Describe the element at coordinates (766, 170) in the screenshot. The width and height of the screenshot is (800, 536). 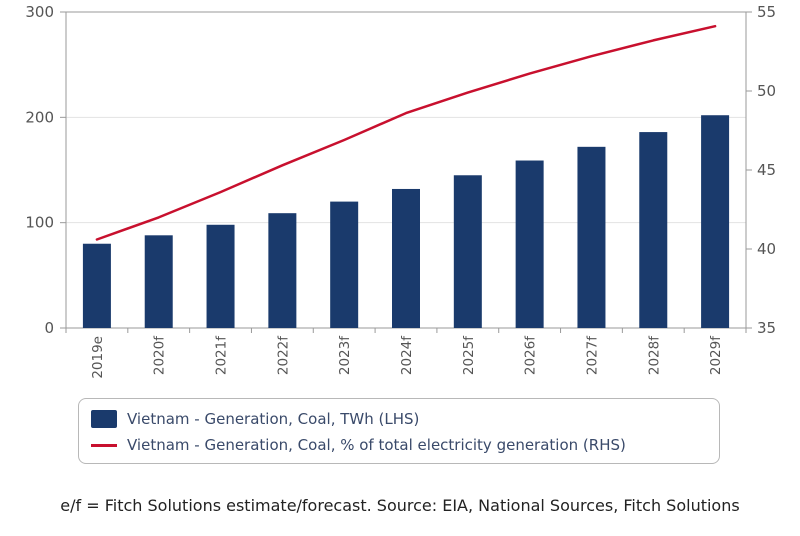
I see `right-tick-label: 45` at that location.